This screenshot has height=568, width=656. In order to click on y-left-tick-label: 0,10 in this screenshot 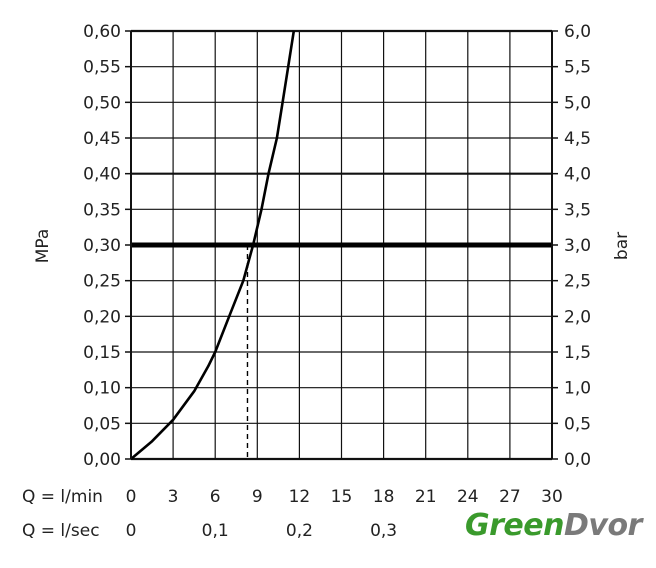, I will do `click(102, 389)`.